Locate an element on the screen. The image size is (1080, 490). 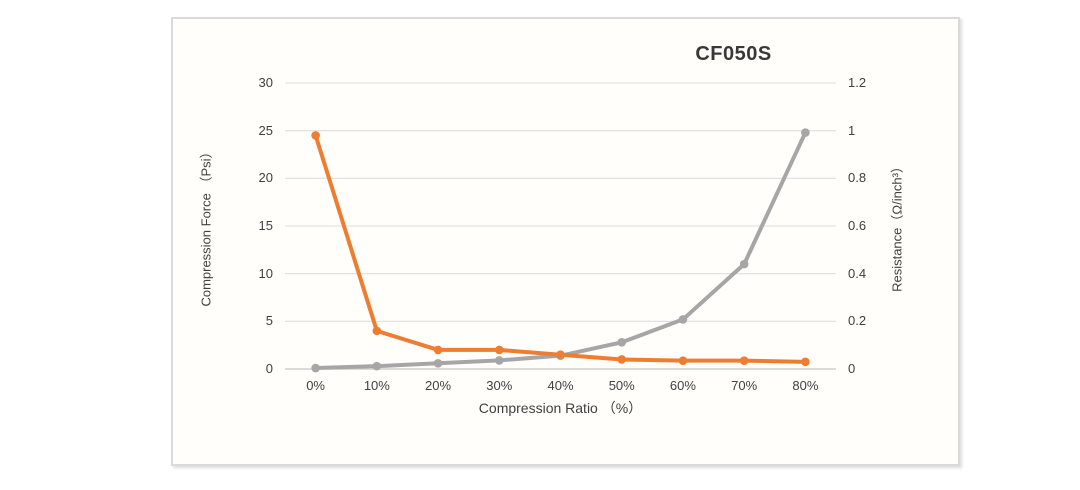
y-left-tick-label: 20 is located at coordinates (265, 178).